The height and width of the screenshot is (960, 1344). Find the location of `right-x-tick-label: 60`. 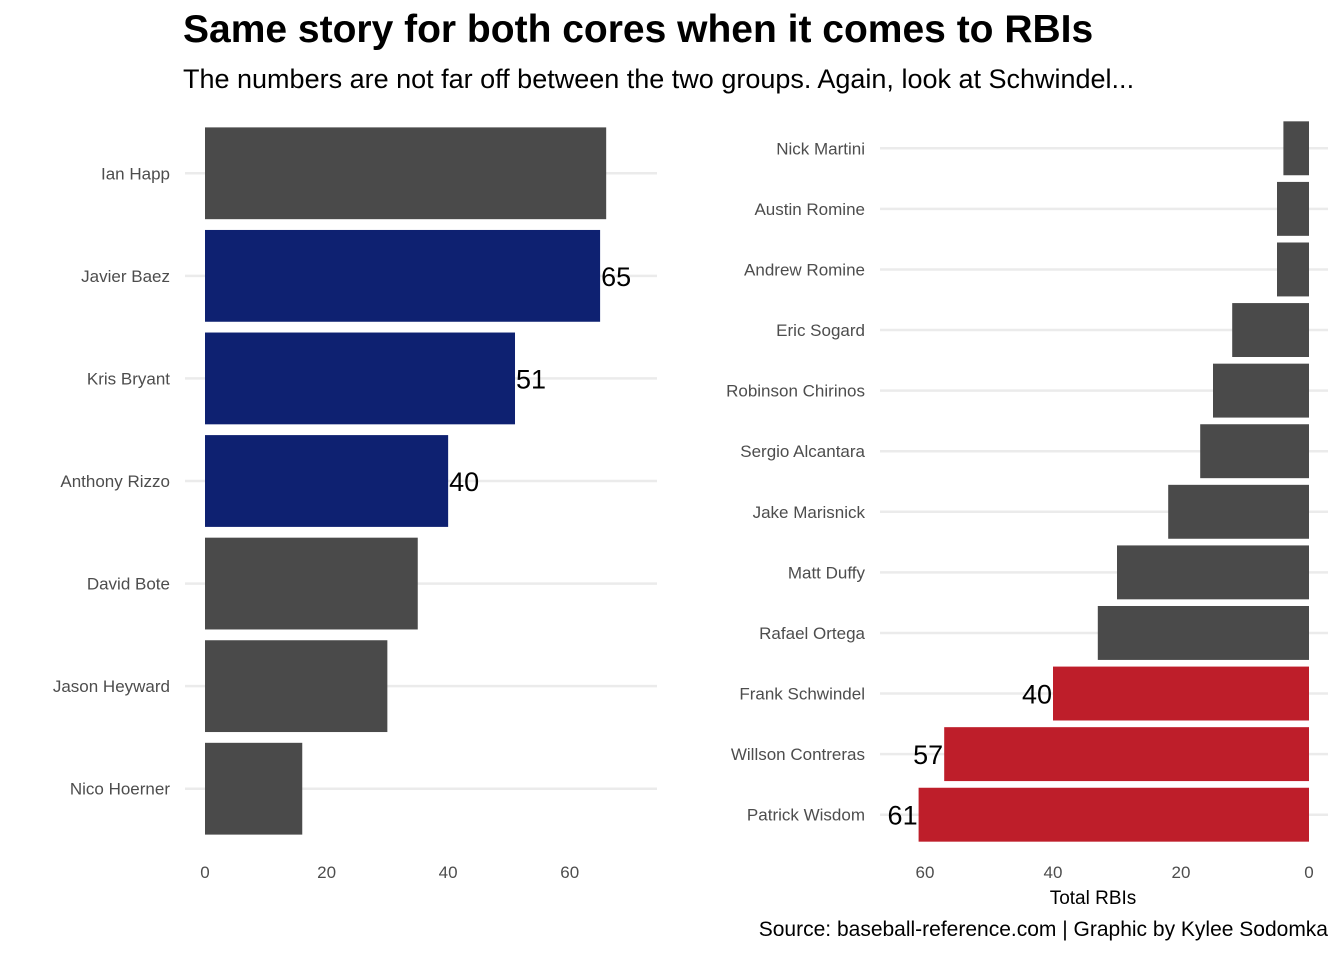

right-x-tick-label: 60 is located at coordinates (925, 872).